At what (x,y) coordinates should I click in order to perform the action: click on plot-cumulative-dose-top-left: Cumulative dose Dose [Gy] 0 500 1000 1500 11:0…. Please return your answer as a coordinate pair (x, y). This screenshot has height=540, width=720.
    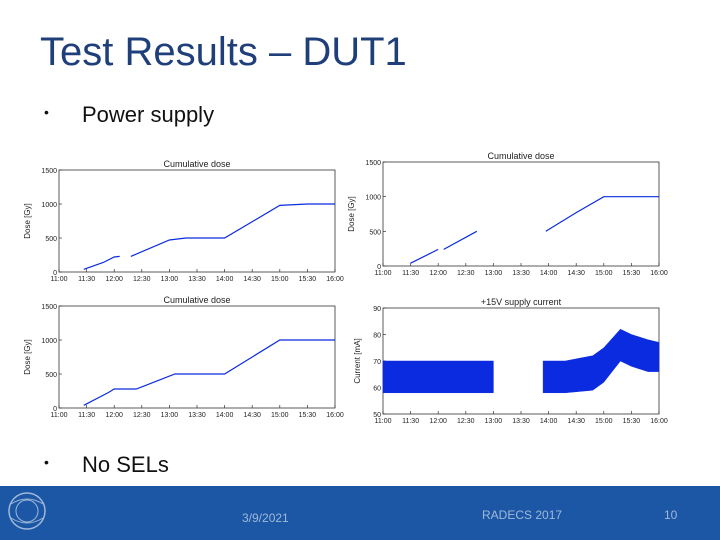
    Looking at the image, I should click on (183, 221).